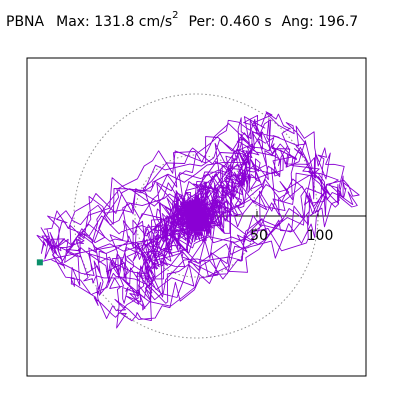 The width and height of the screenshot is (400, 400). Describe the element at coordinates (338, 21) in the screenshot. I see `ang-value: 196.7` at that location.